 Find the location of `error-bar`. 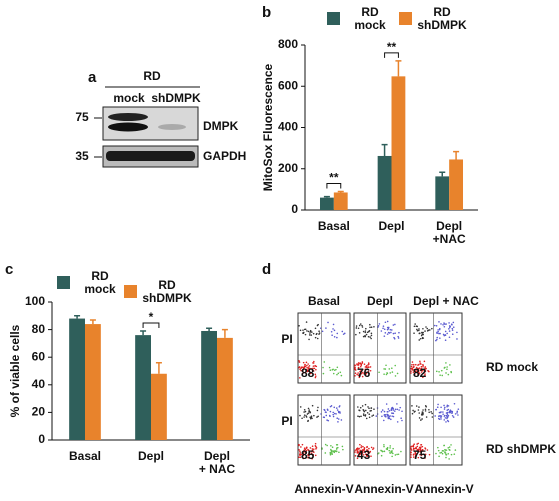

error-bar is located at coordinates (77, 317).